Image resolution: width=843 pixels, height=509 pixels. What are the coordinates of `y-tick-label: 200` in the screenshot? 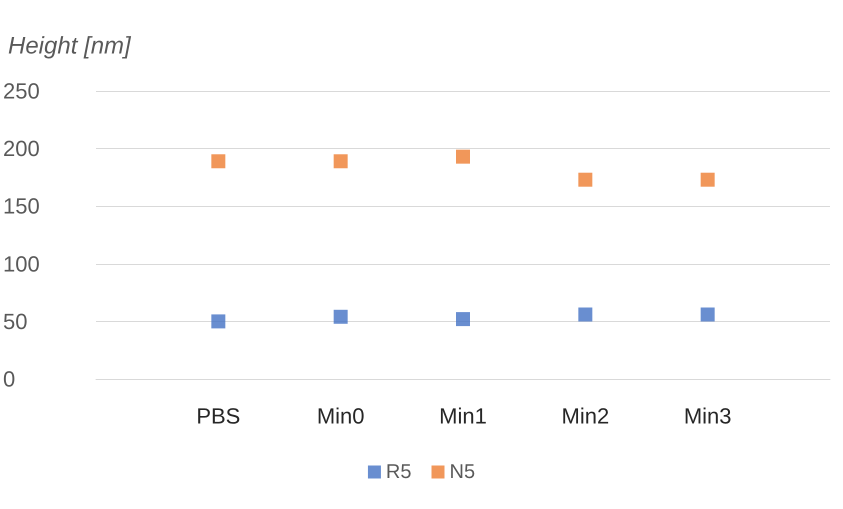 It's located at (21, 149).